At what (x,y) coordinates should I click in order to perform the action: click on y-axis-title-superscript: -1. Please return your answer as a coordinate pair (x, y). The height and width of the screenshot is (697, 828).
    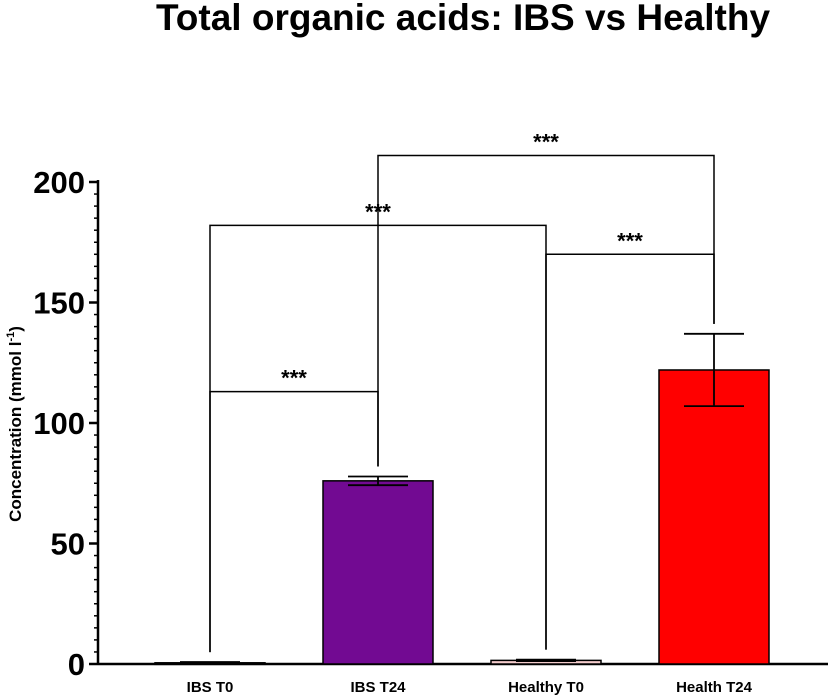
    Looking at the image, I should click on (11, 337).